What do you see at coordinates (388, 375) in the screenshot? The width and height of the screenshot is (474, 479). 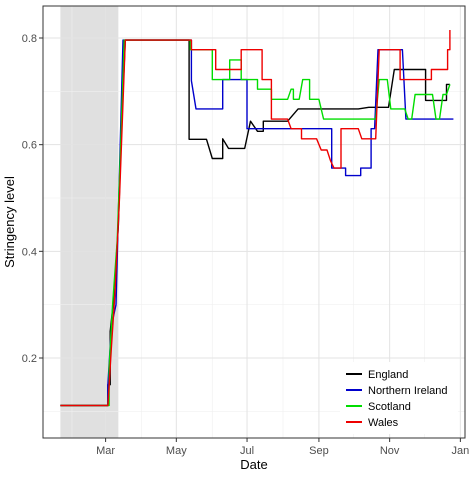 I see `legend-label: England` at bounding box center [388, 375].